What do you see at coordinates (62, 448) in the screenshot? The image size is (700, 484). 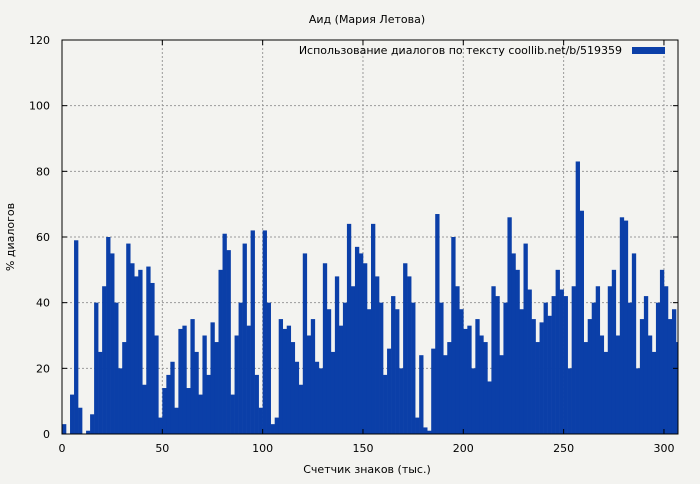 I see `x-tick-label: 0` at bounding box center [62, 448].